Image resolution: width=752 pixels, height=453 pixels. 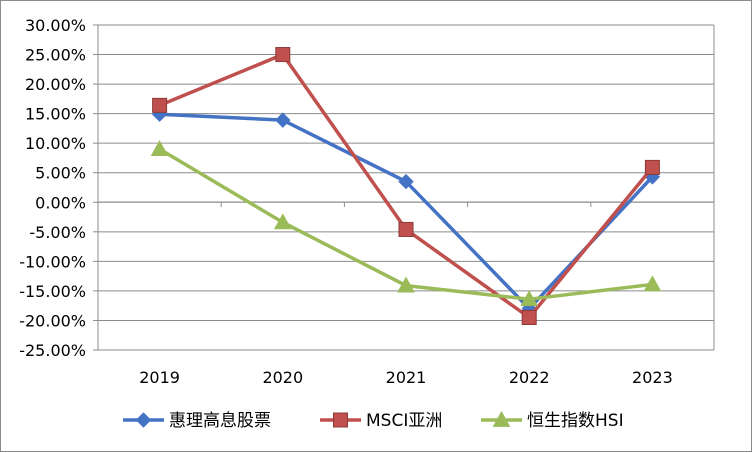 I want to click on y-tick-label: 20.00%, so click(x=55, y=84).